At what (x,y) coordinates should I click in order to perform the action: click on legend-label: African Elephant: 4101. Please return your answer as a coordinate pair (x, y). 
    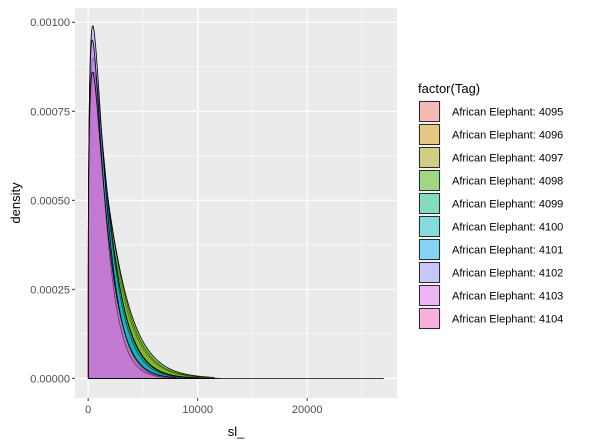
    Looking at the image, I should click on (507, 251).